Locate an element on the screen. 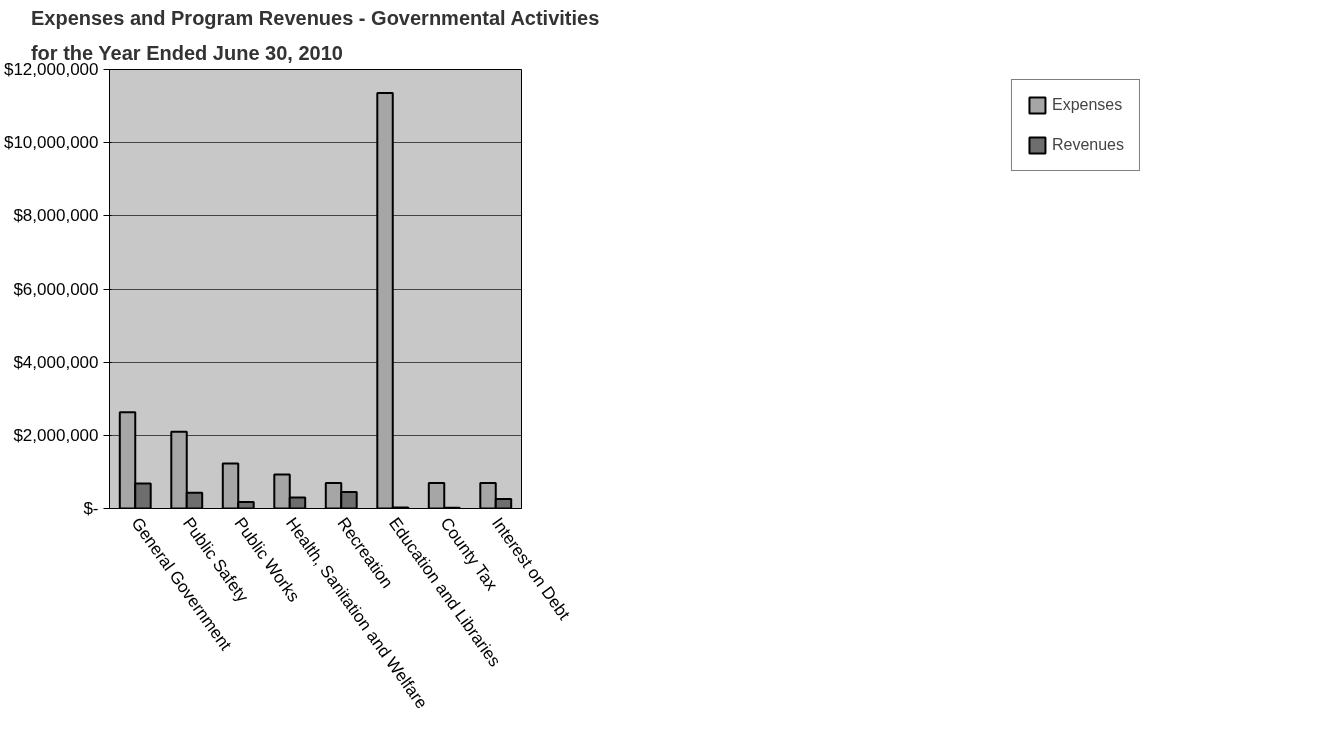  y-tick-label: $4,000,000 is located at coordinates (56, 362).